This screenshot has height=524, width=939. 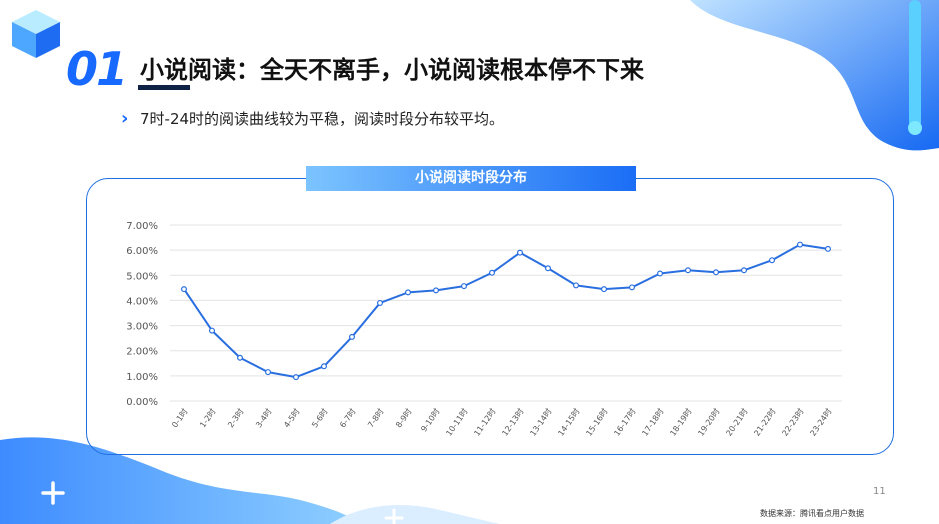 What do you see at coordinates (319, 417) in the screenshot?
I see `x-tick-label: 5-6时` at bounding box center [319, 417].